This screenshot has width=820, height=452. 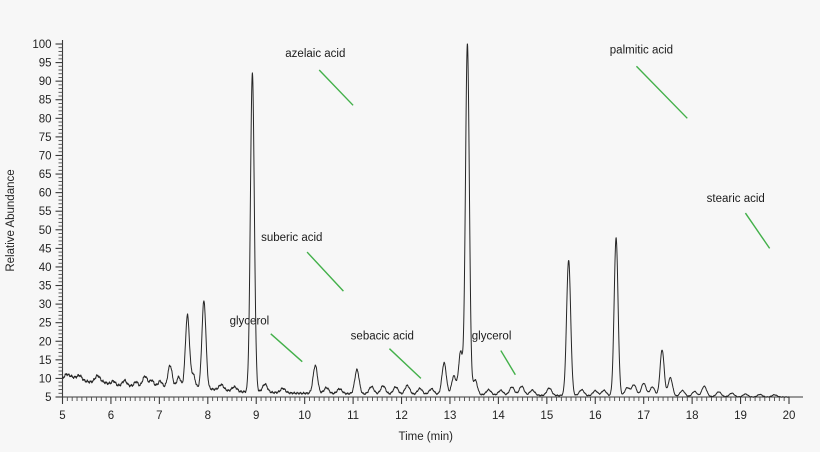 I want to click on y-tick-label: 100, so click(x=41, y=45).